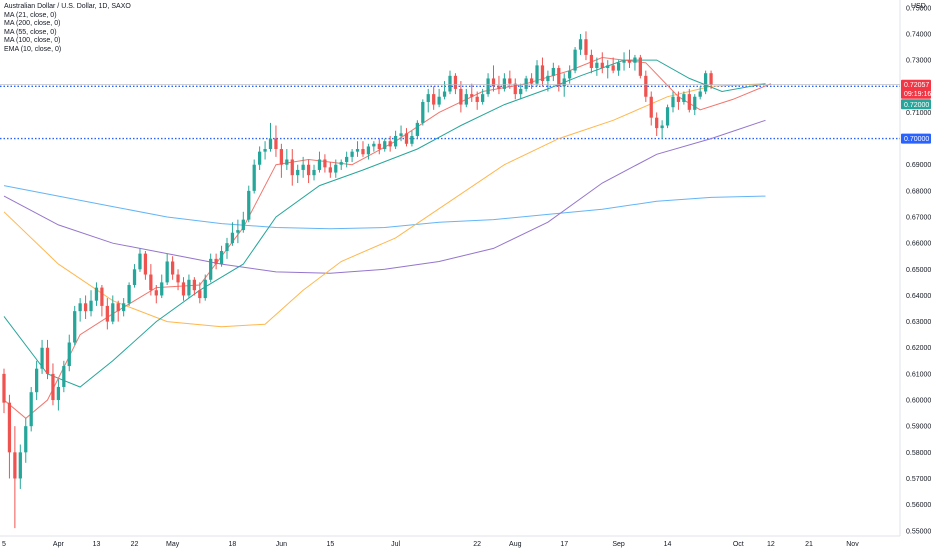  What do you see at coordinates (916, 105) in the screenshot?
I see `ma-level-badge: 0.72000` at bounding box center [916, 105].